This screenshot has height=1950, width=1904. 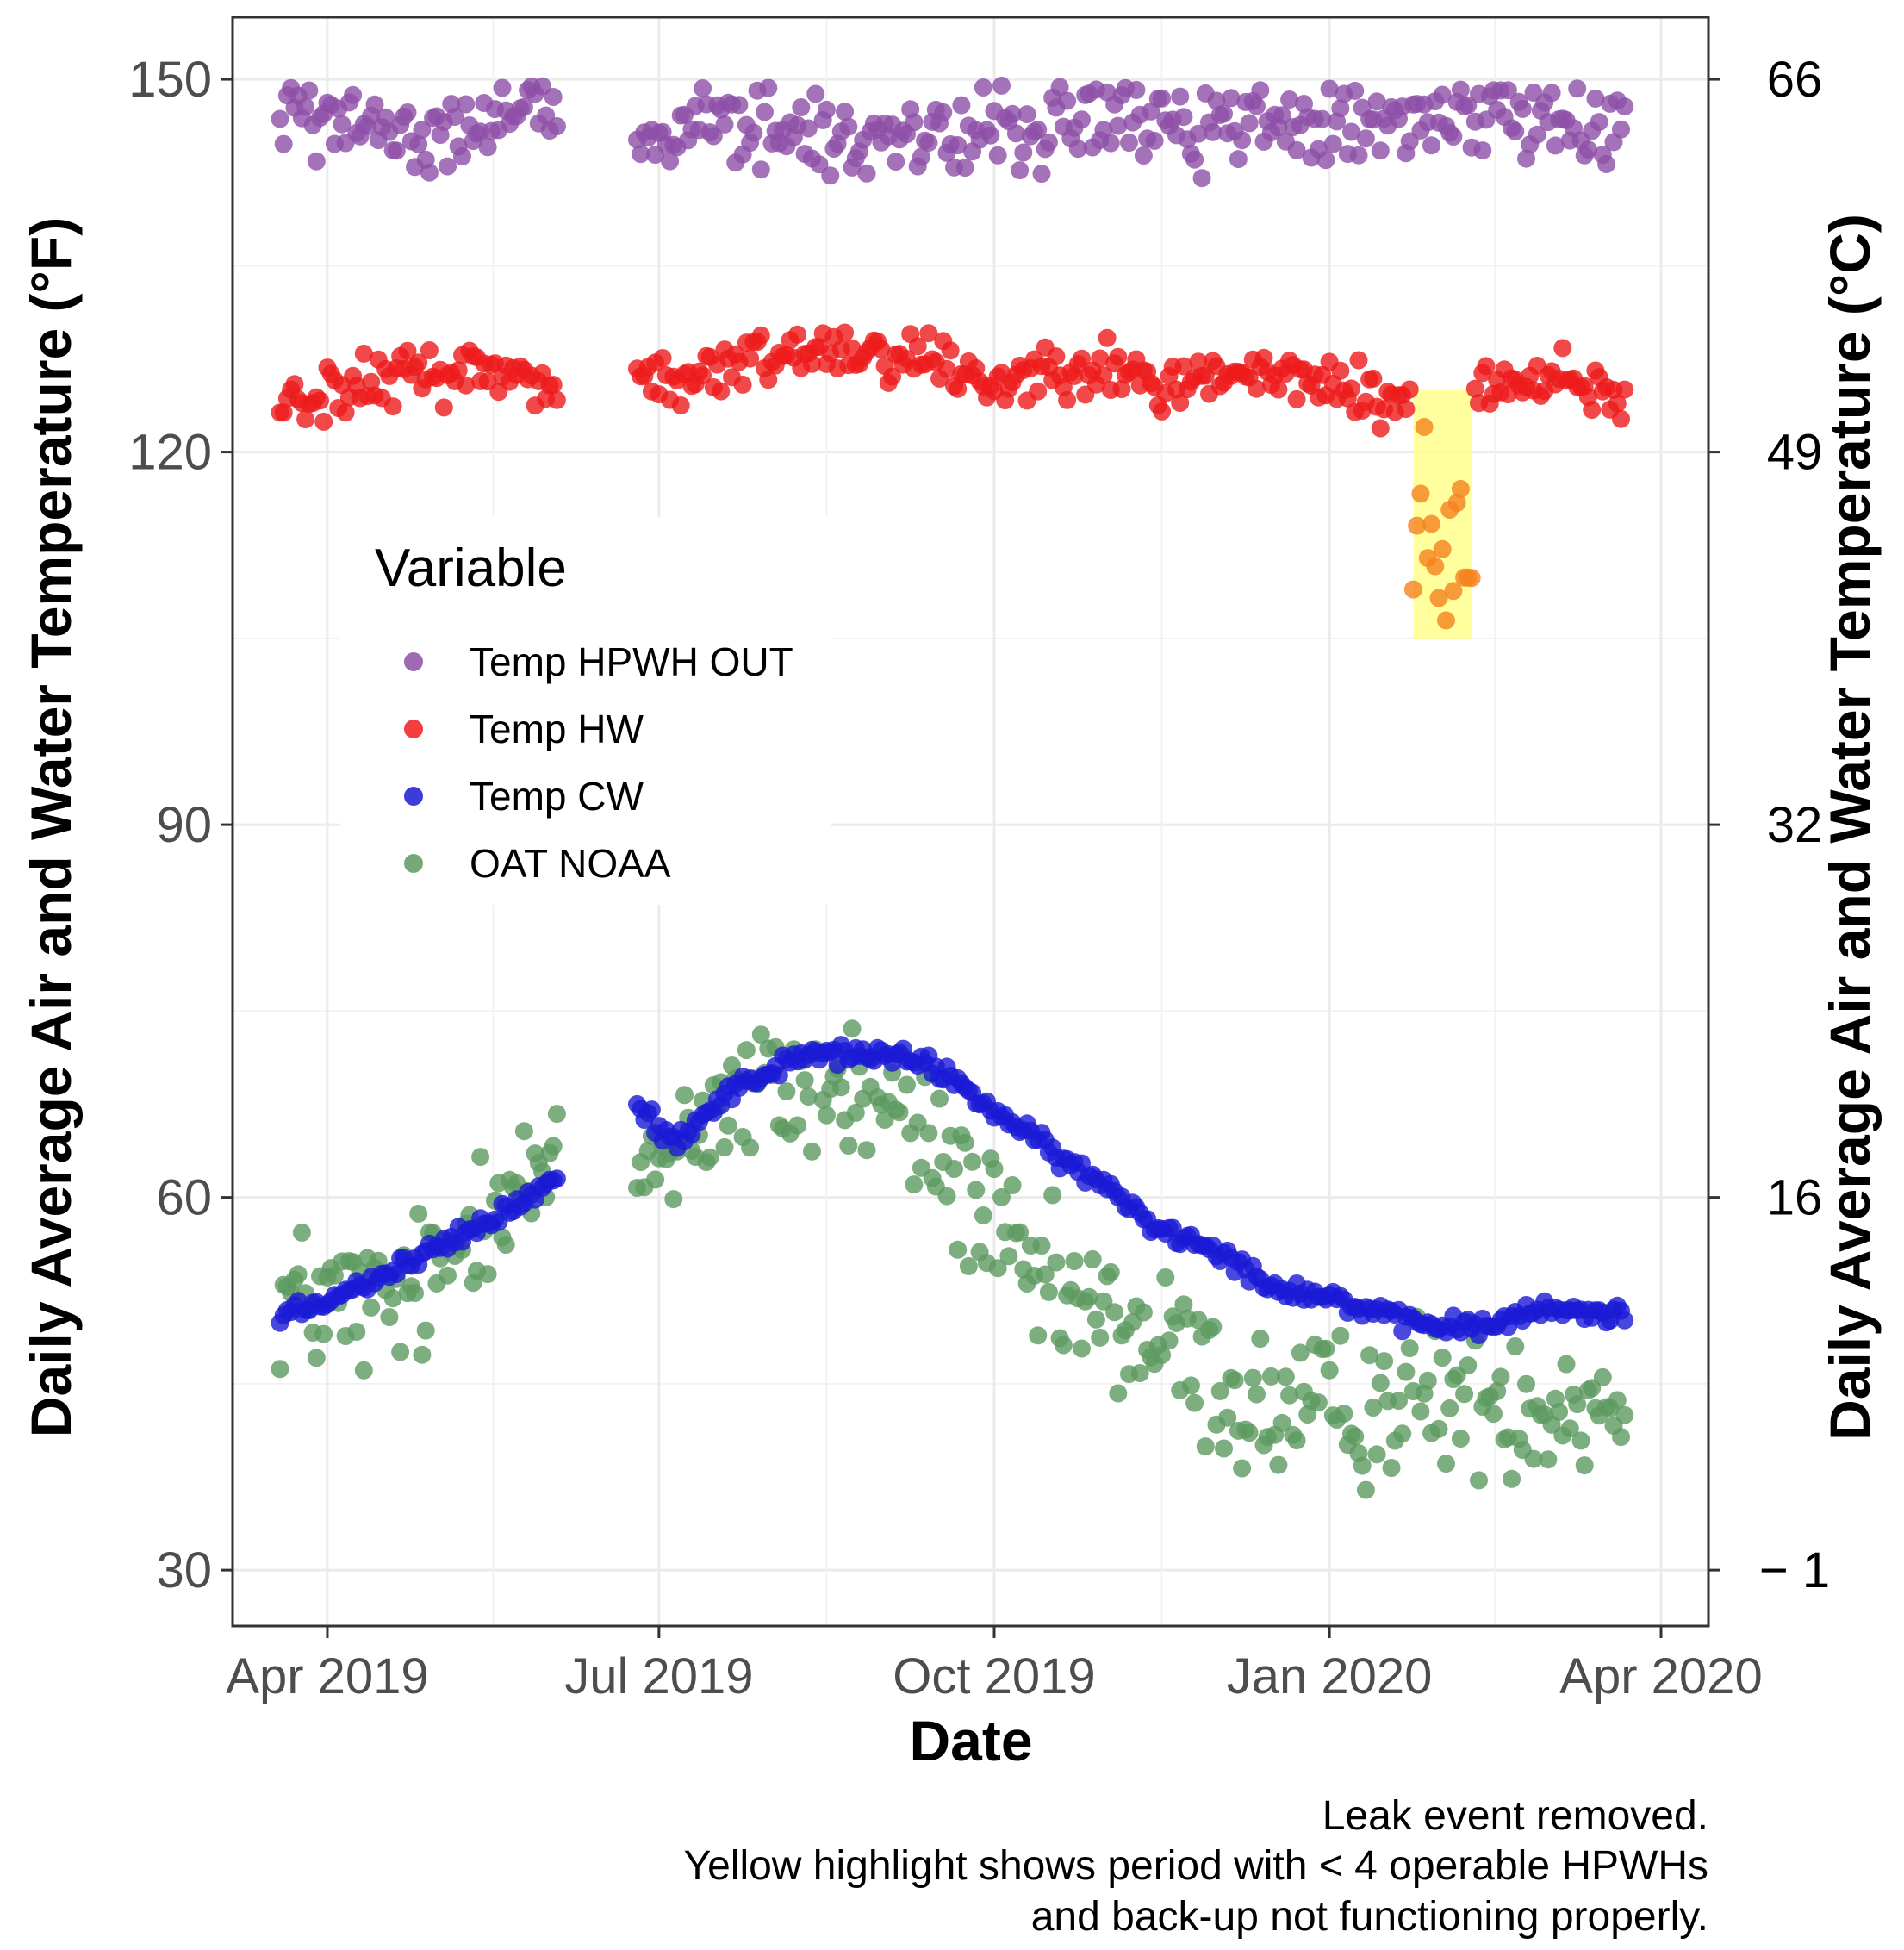 What do you see at coordinates (1795, 1570) in the screenshot?
I see `y-right-tick-label: − 1` at bounding box center [1795, 1570].